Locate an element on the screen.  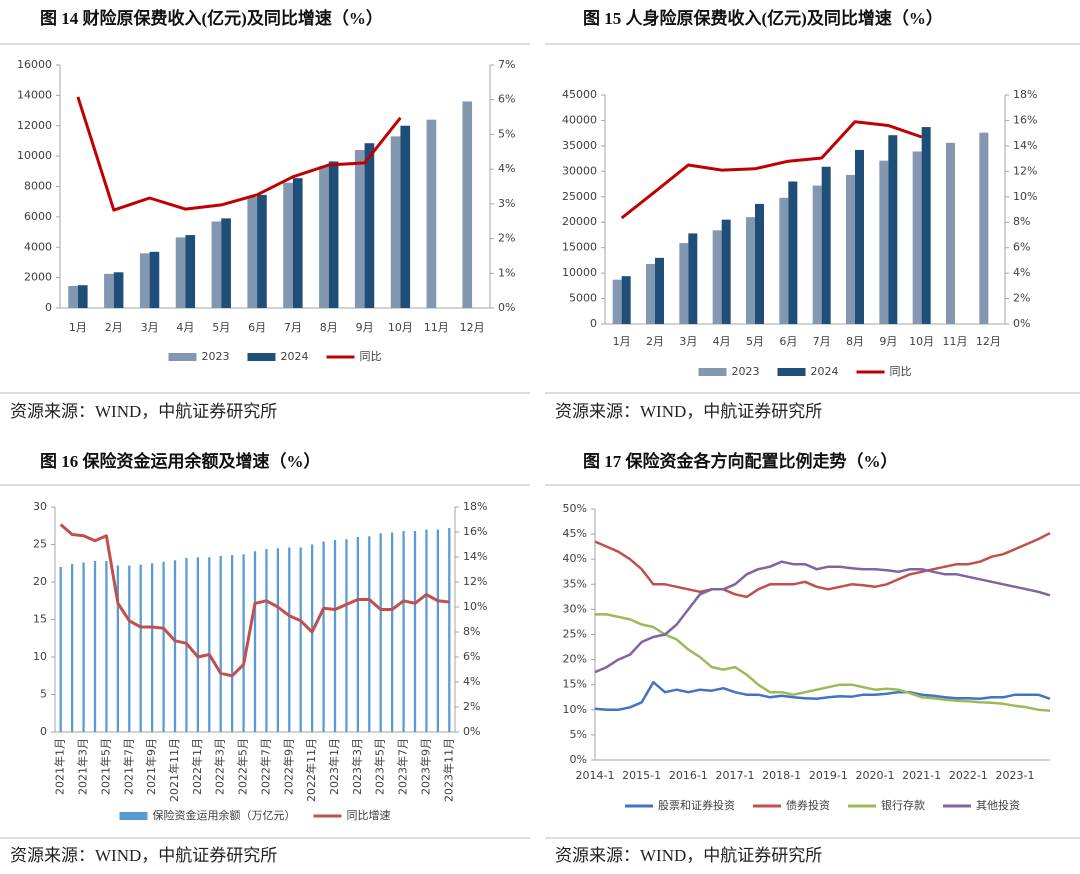
x-tick-label: 2023年3月 is located at coordinates (357, 766).